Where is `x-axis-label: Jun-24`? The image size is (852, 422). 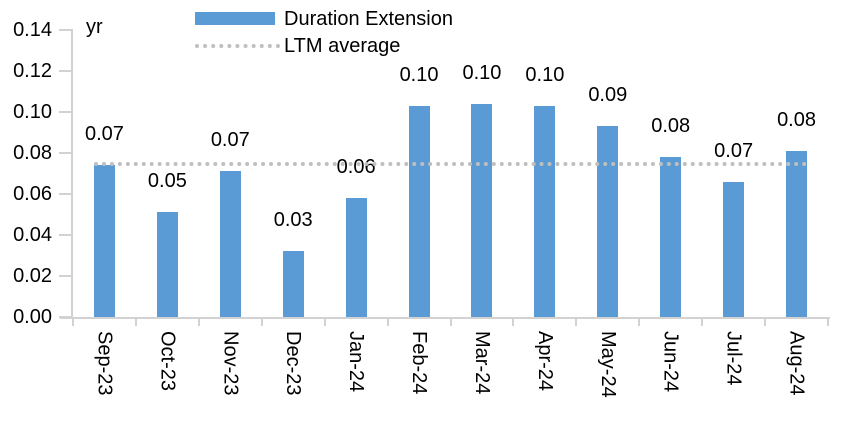 x-axis-label: Jun-24 is located at coordinates (670, 362).